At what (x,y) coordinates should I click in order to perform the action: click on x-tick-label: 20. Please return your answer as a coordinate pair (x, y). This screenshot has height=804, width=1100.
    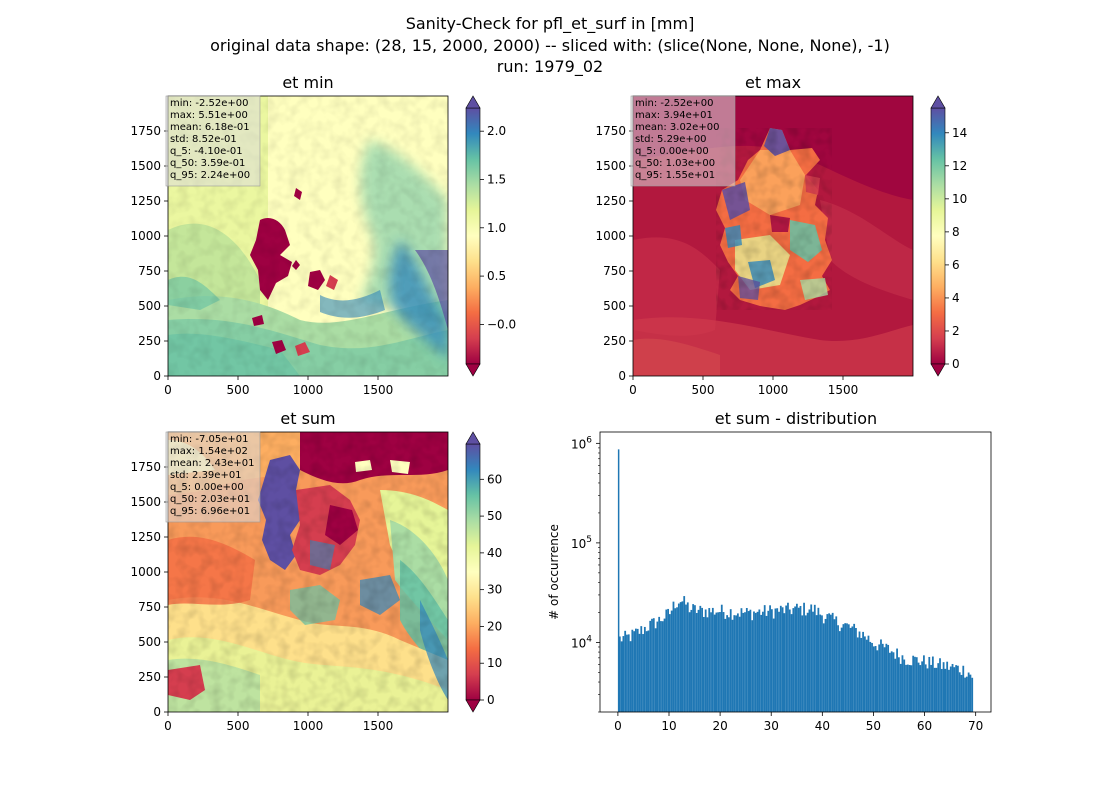
    Looking at the image, I should click on (719, 726).